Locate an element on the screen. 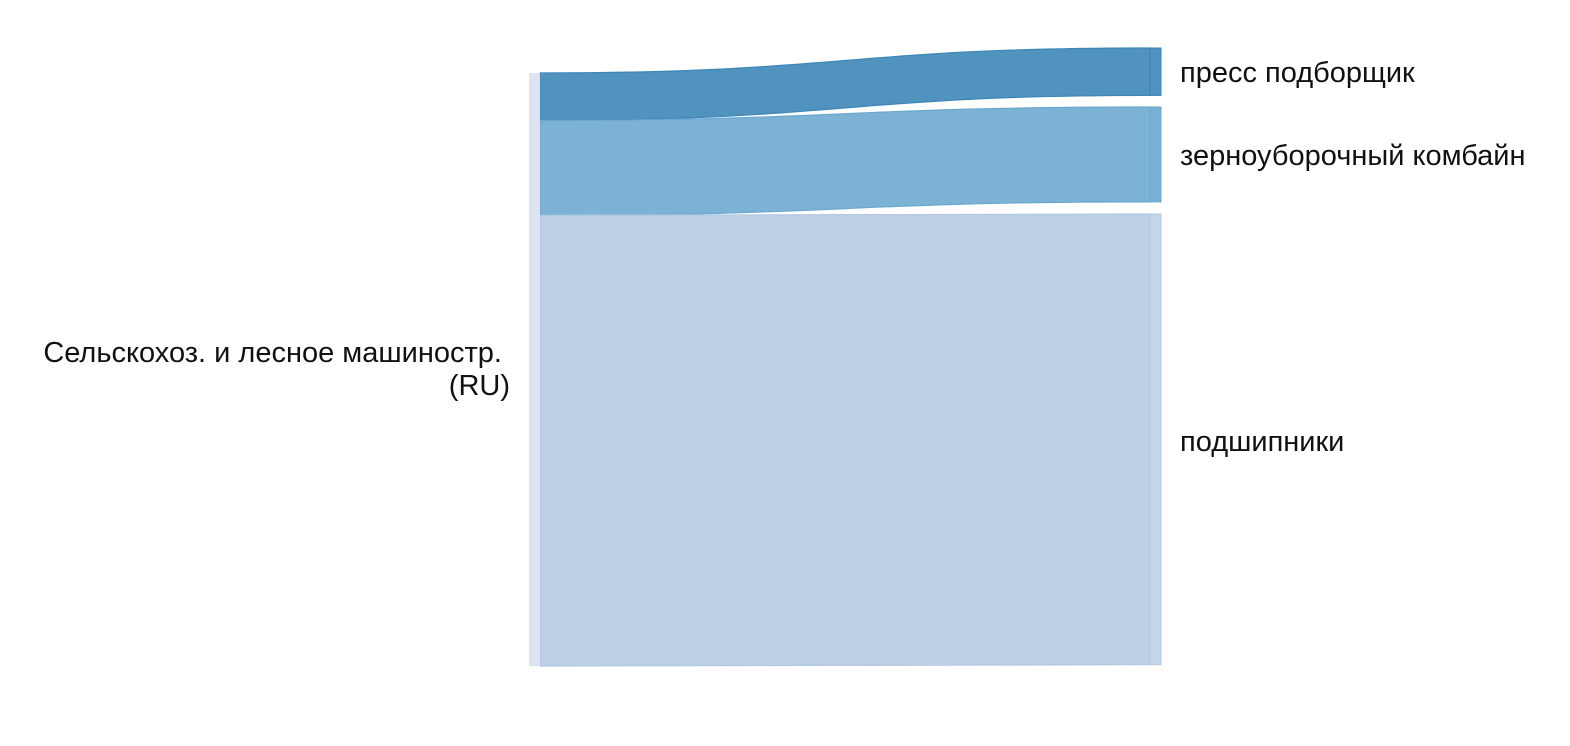 The height and width of the screenshot is (746, 1570). node-label-source-line-1: Сельскохоз. и лесное машиностр. is located at coordinates (272, 353).